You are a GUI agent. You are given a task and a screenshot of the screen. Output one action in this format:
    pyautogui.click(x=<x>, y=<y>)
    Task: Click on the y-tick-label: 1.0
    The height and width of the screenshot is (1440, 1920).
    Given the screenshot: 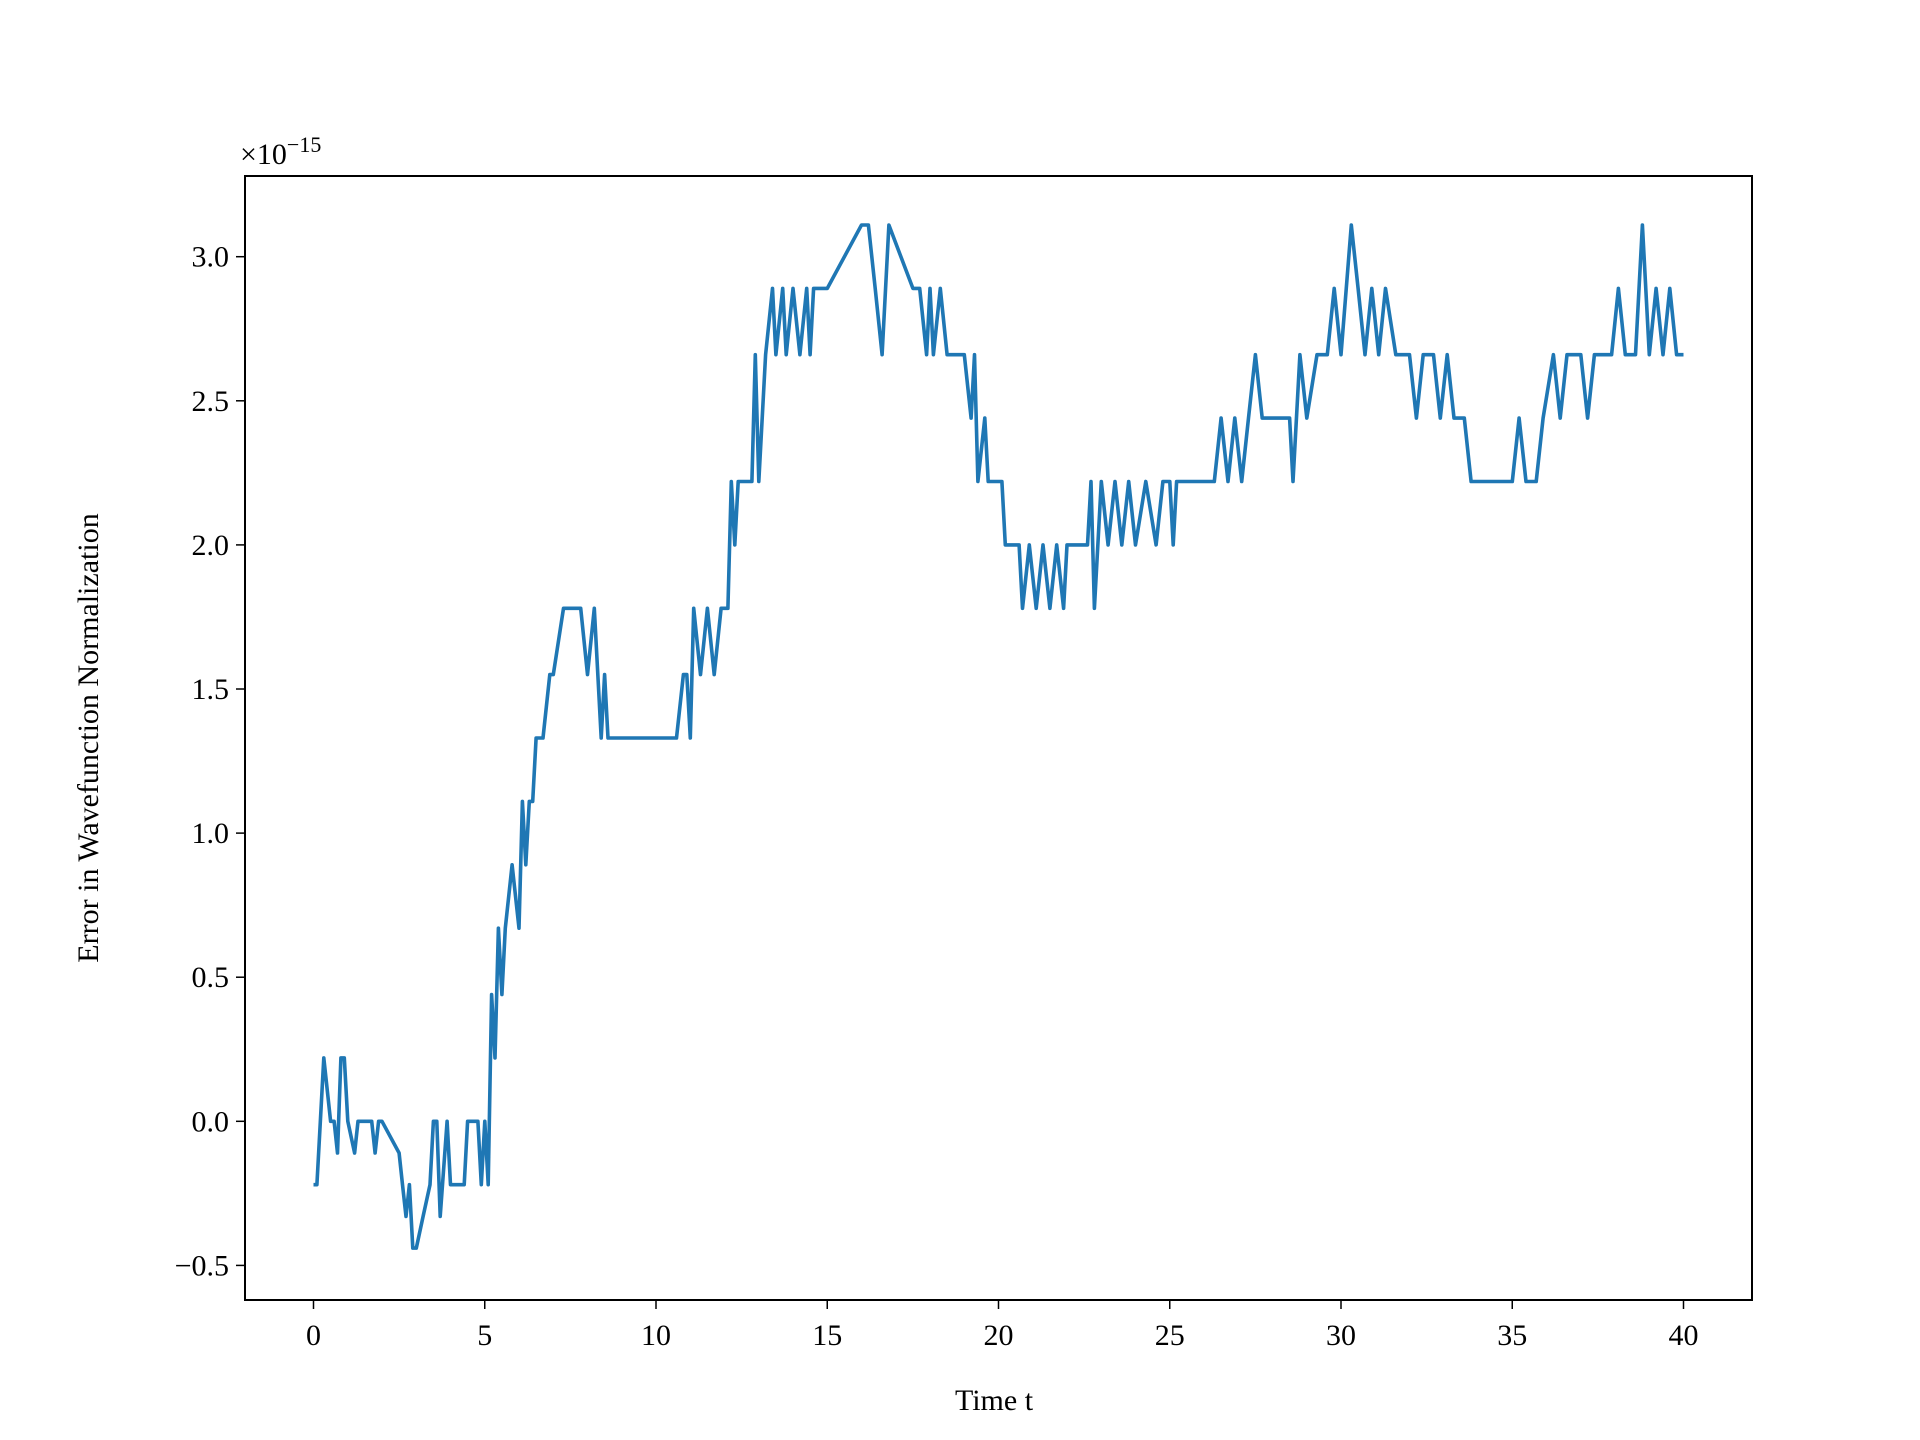 What is the action you would take?
    pyautogui.click(x=211, y=833)
    